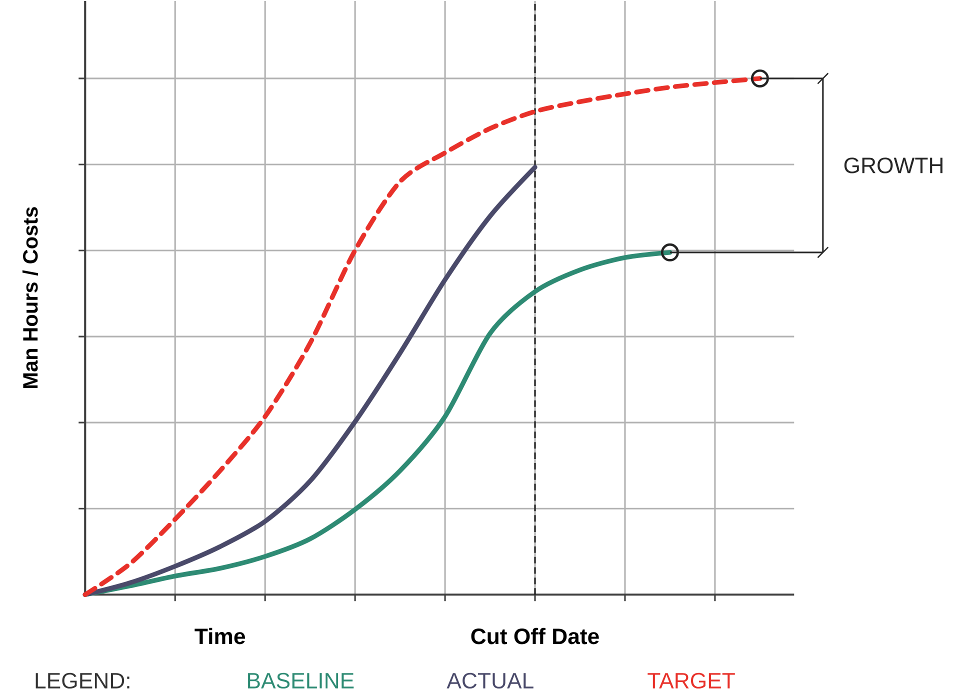 Image resolution: width=977 pixels, height=697 pixels. Describe the element at coordinates (301, 680) in the screenshot. I see `text: BASELINE` at that location.